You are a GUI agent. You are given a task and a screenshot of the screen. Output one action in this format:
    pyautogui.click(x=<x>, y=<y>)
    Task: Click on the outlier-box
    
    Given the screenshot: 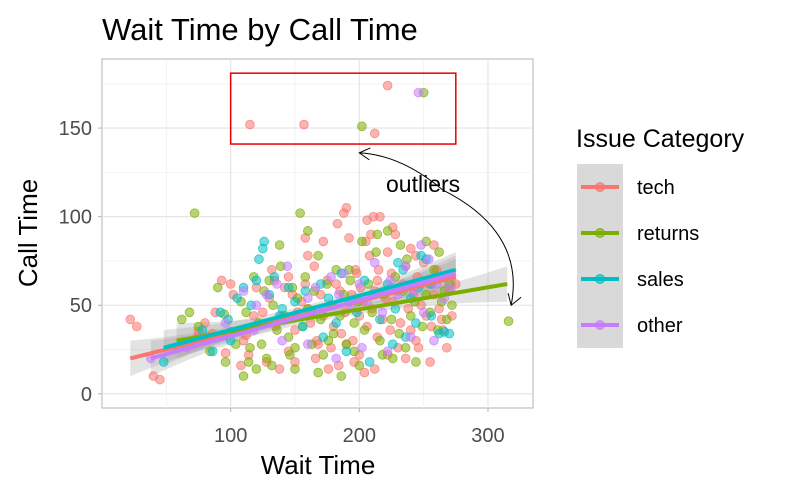 What is the action you would take?
    pyautogui.click(x=343, y=108)
    